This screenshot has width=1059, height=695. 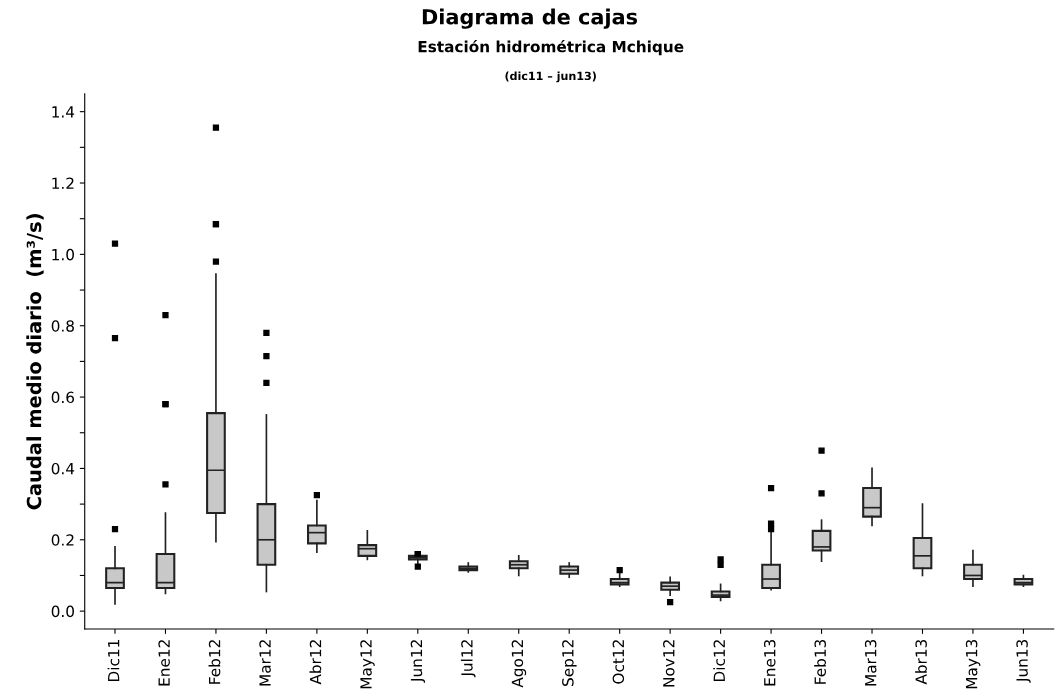 What do you see at coordinates (820, 661) in the screenshot?
I see `x-tick-label: Feb13` at bounding box center [820, 661].